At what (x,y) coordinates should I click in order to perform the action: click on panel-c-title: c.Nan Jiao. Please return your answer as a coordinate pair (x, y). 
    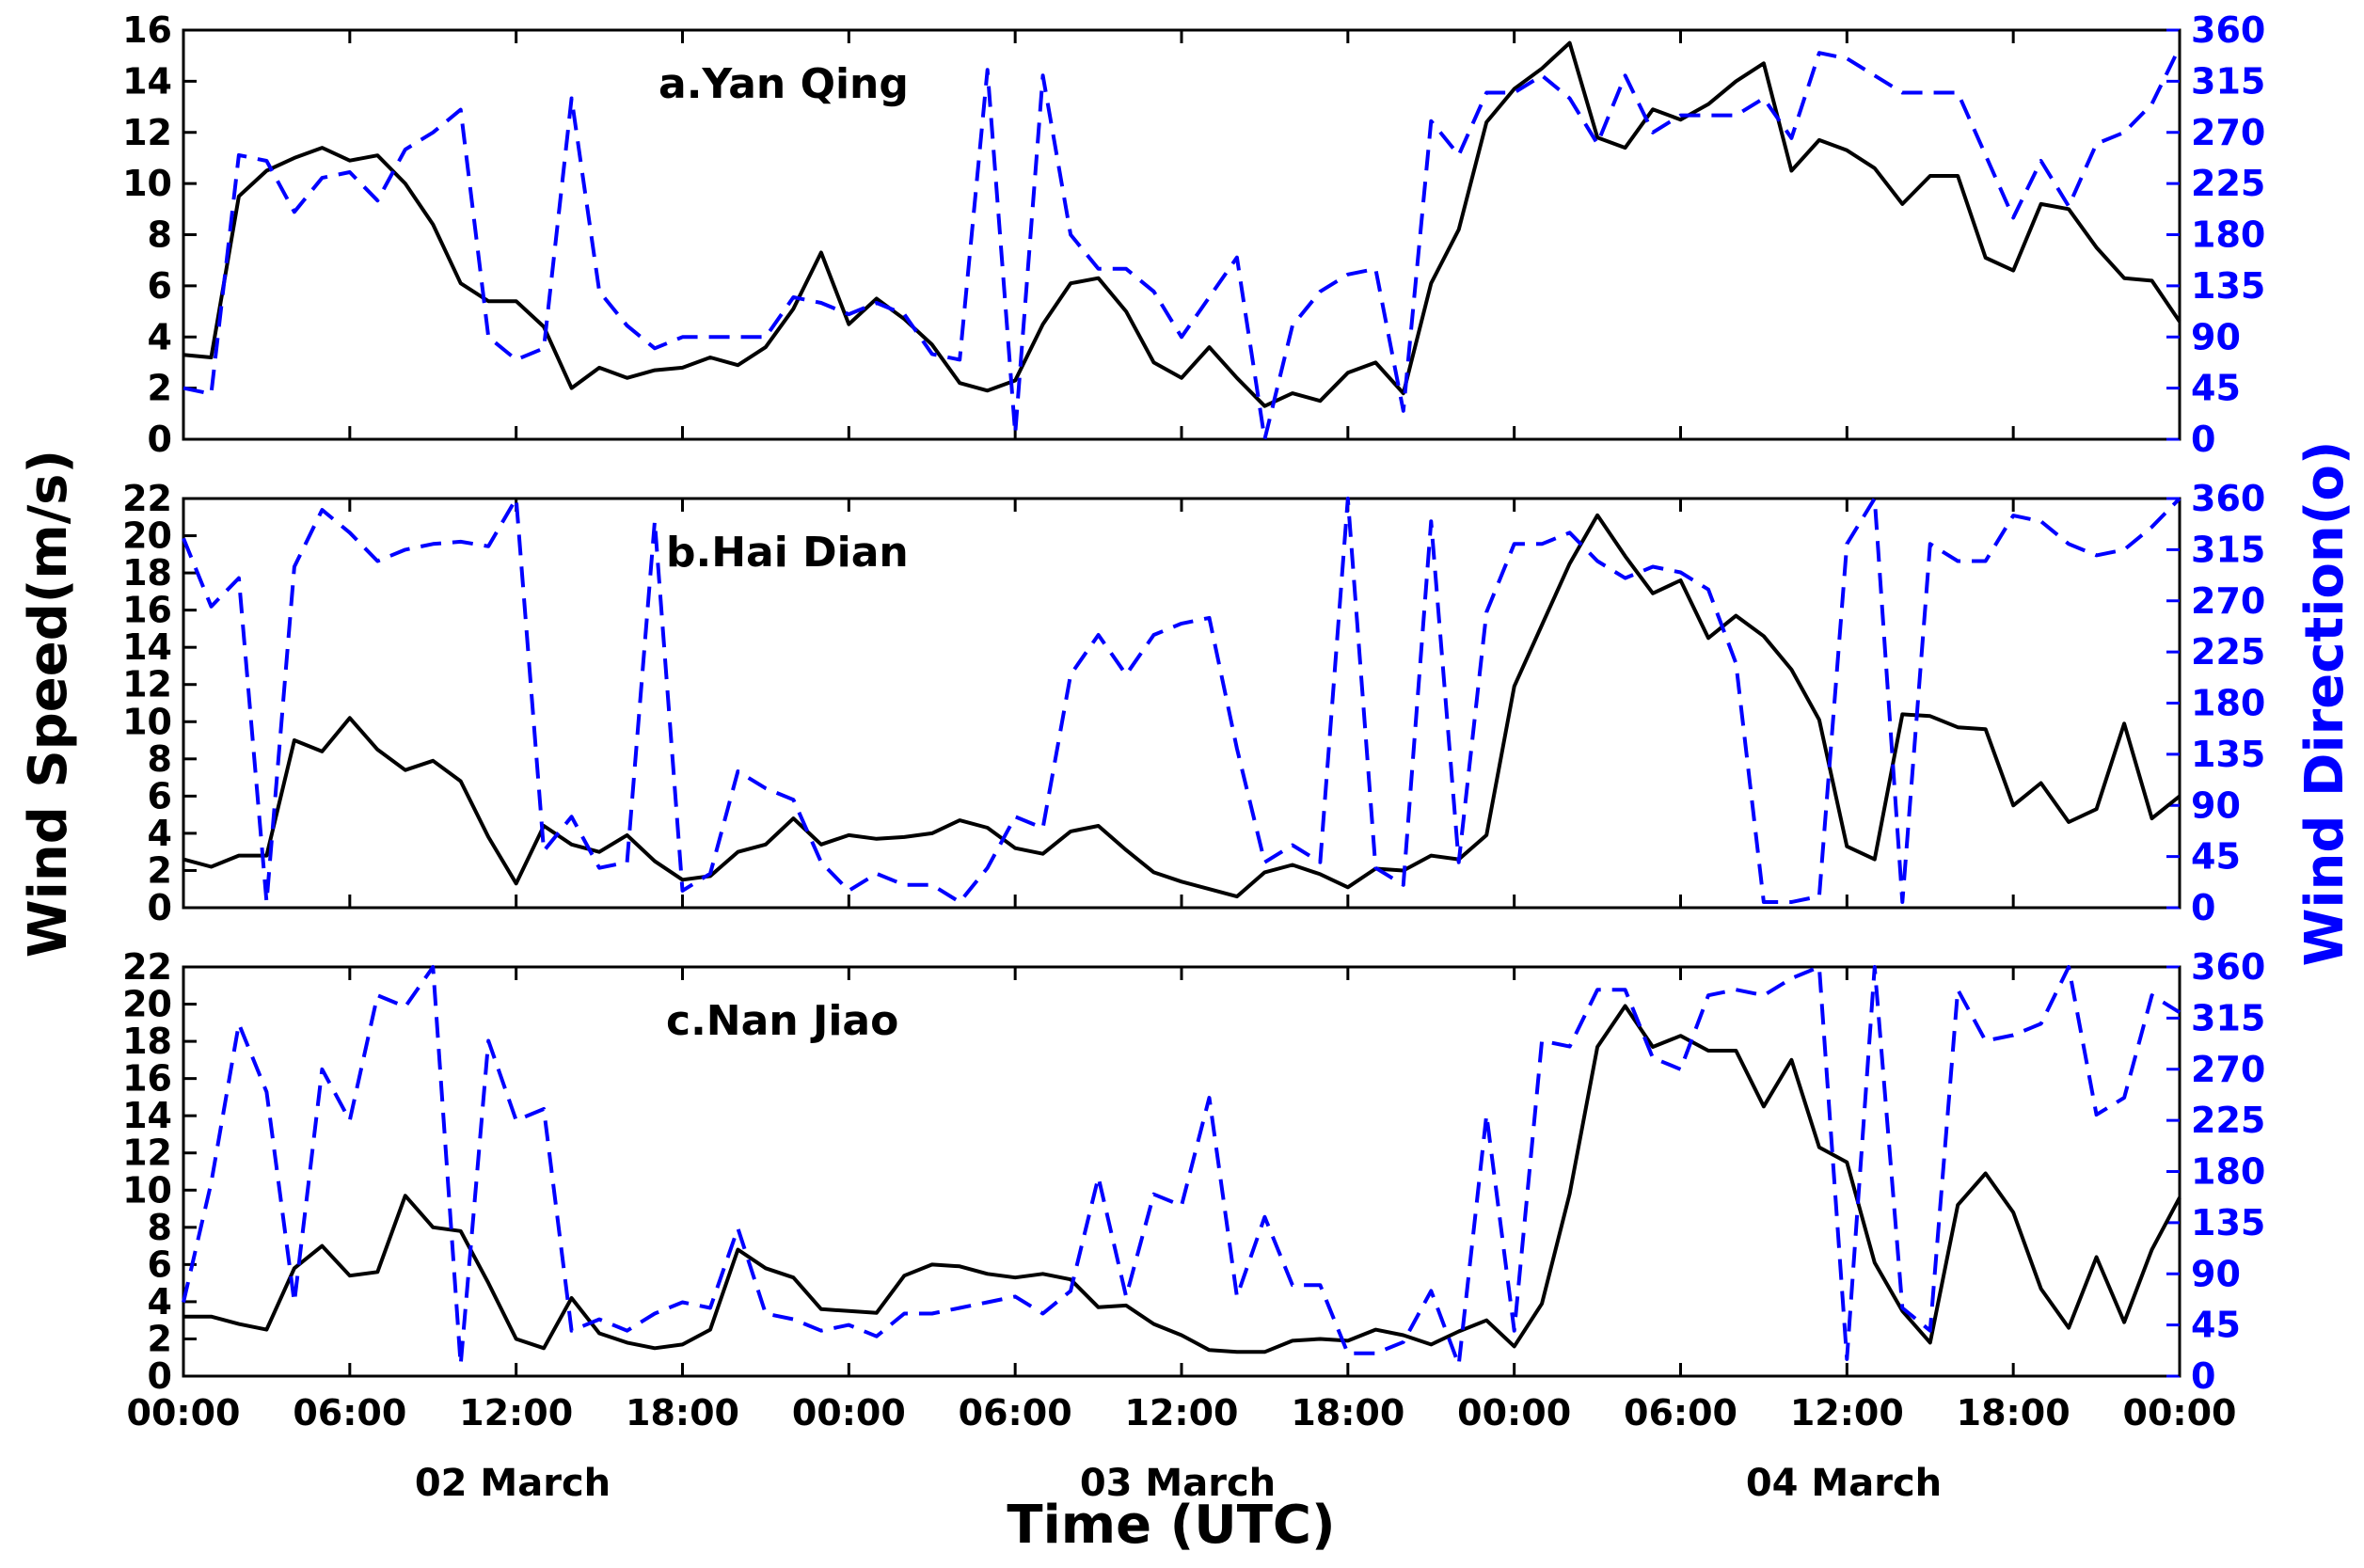
    Looking at the image, I should click on (782, 1021).